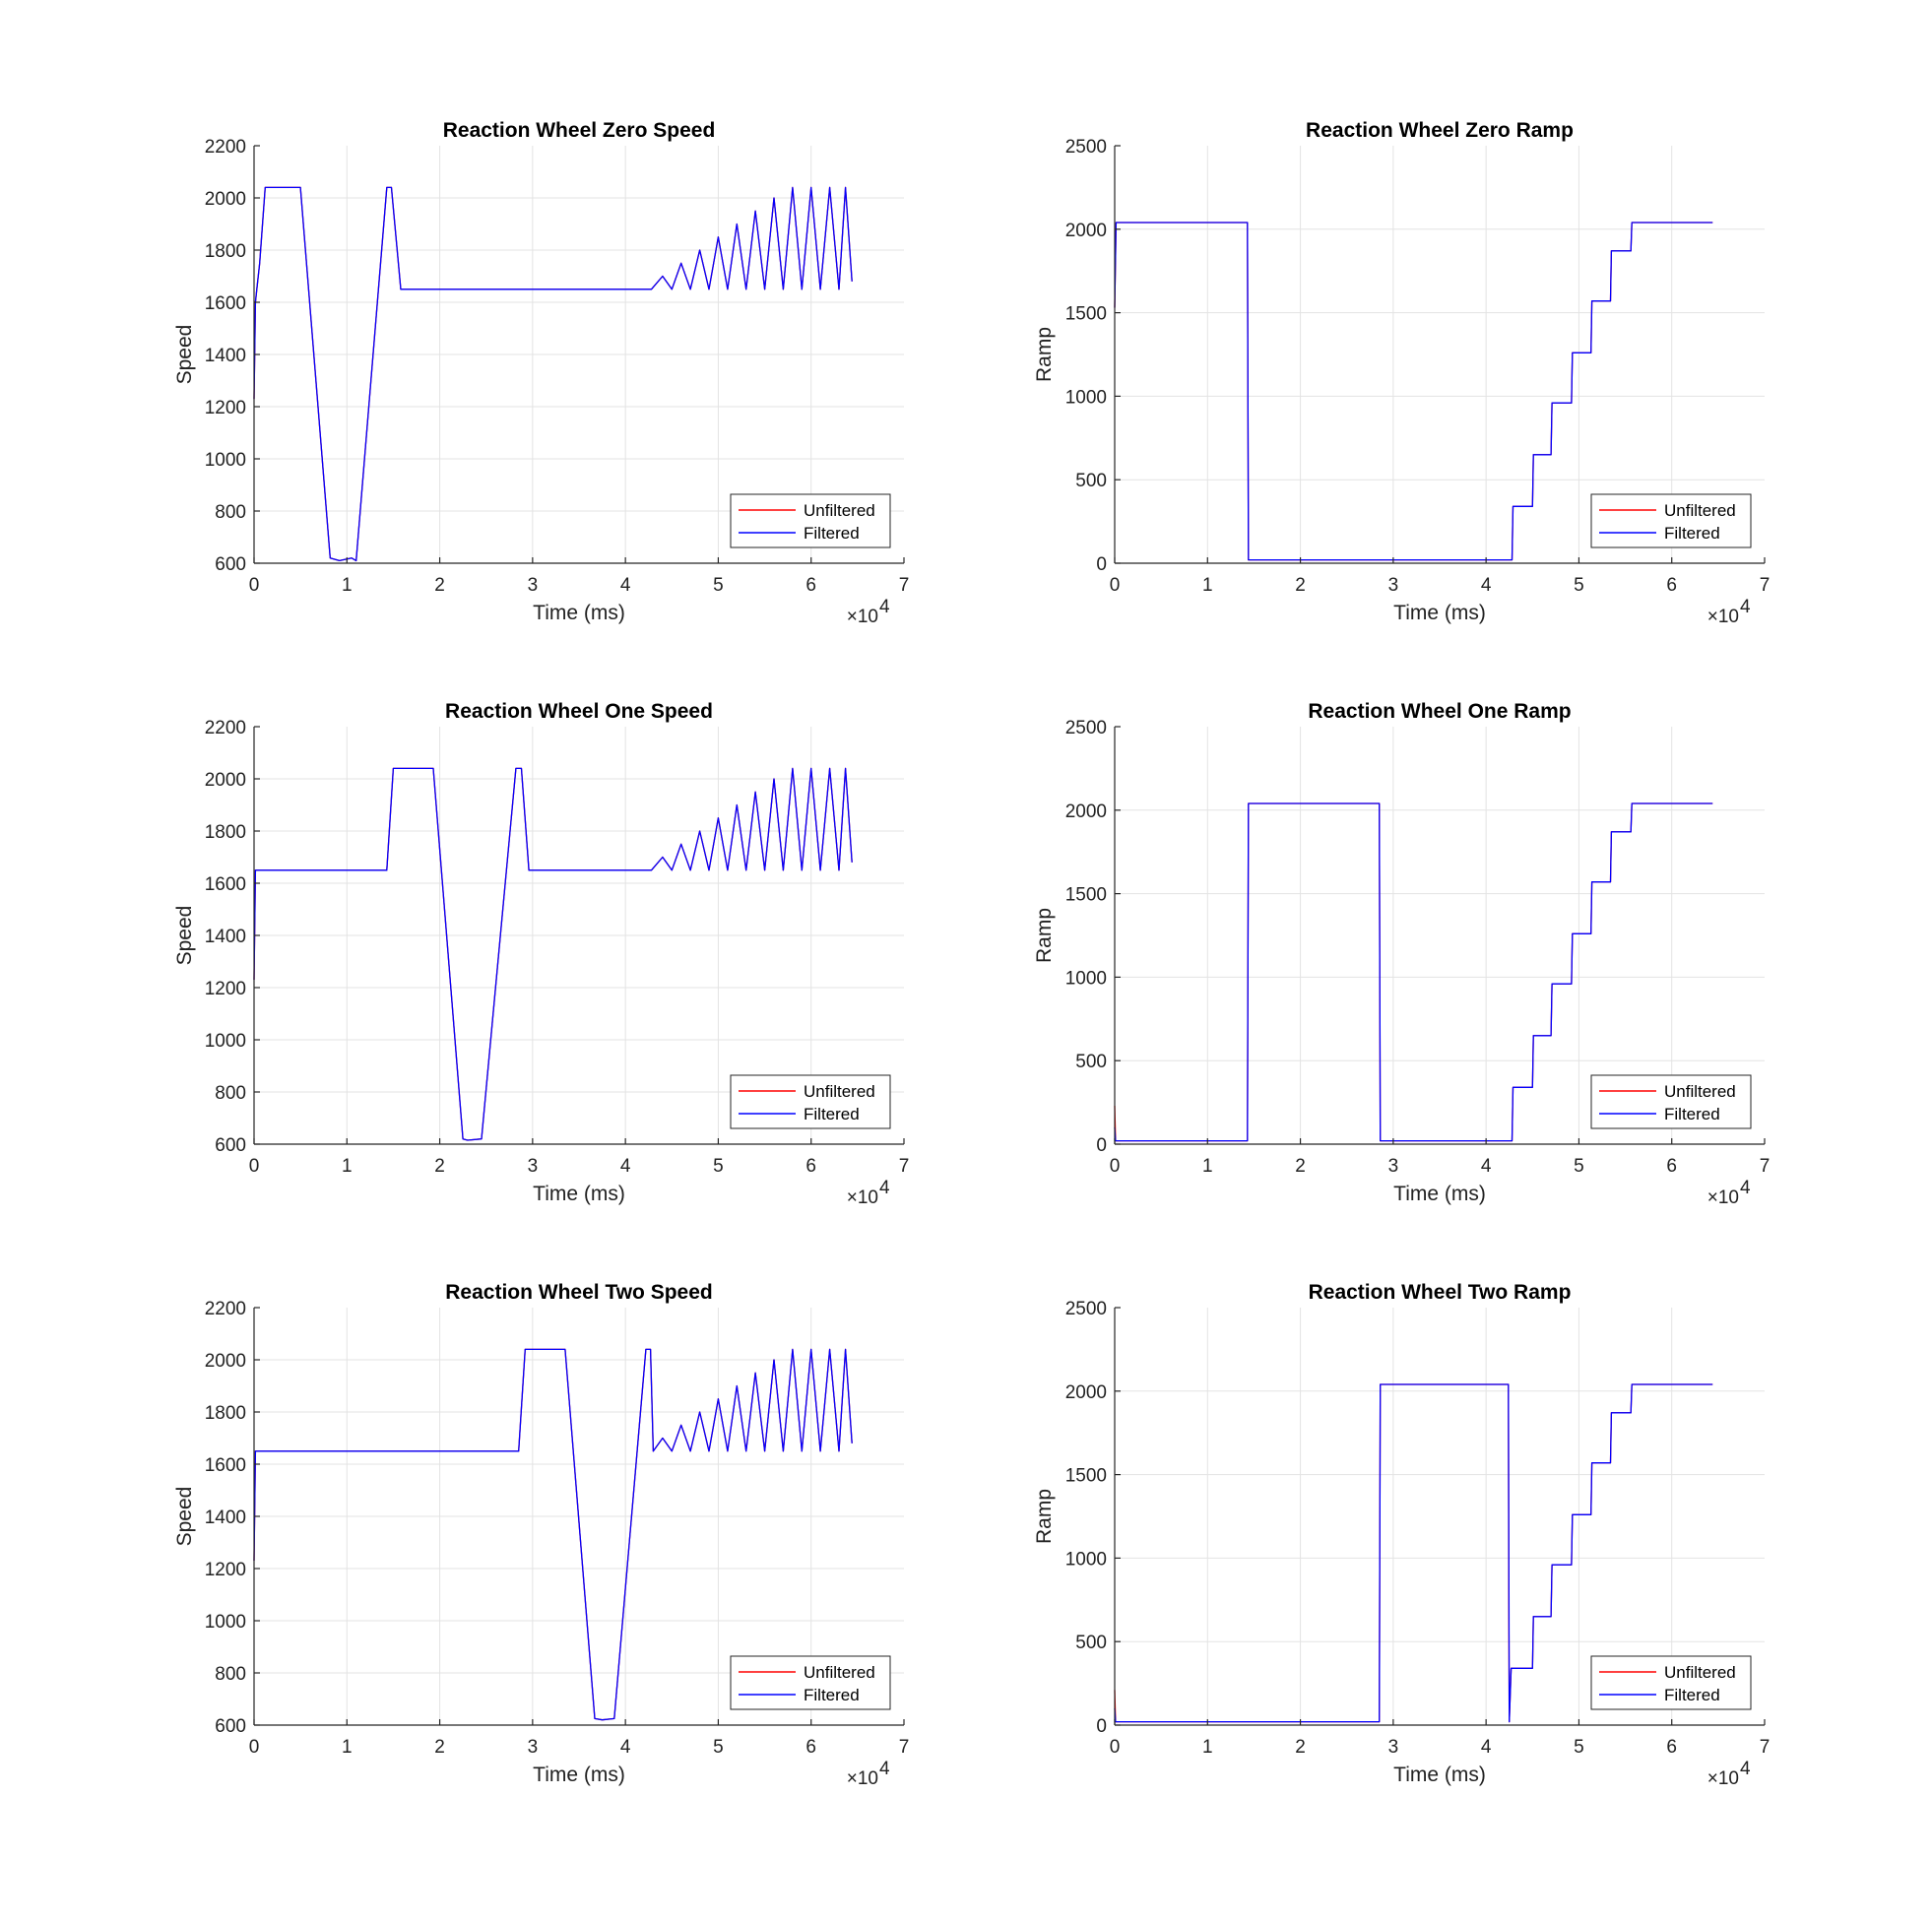 The height and width of the screenshot is (1924, 1932). What do you see at coordinates (225, 1570) in the screenshot?
I see `y-tick-label: 1200` at bounding box center [225, 1570].